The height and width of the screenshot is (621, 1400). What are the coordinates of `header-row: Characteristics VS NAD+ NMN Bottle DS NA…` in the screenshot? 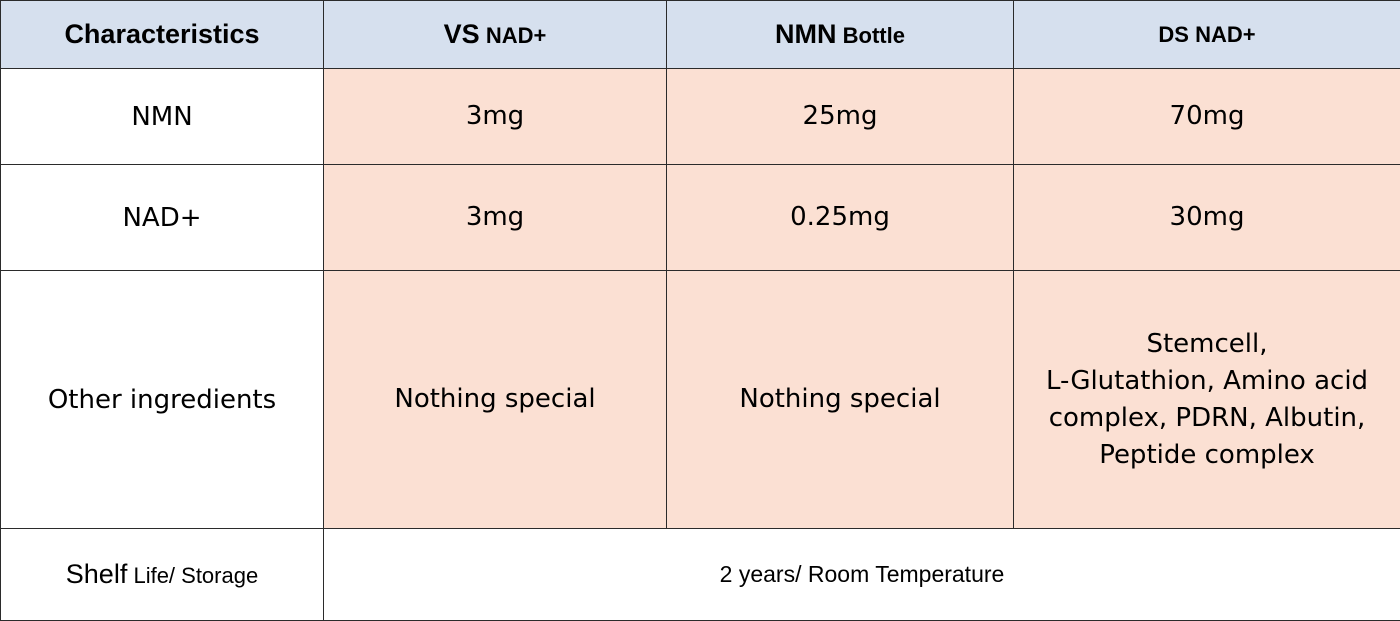 It's located at (700, 35).